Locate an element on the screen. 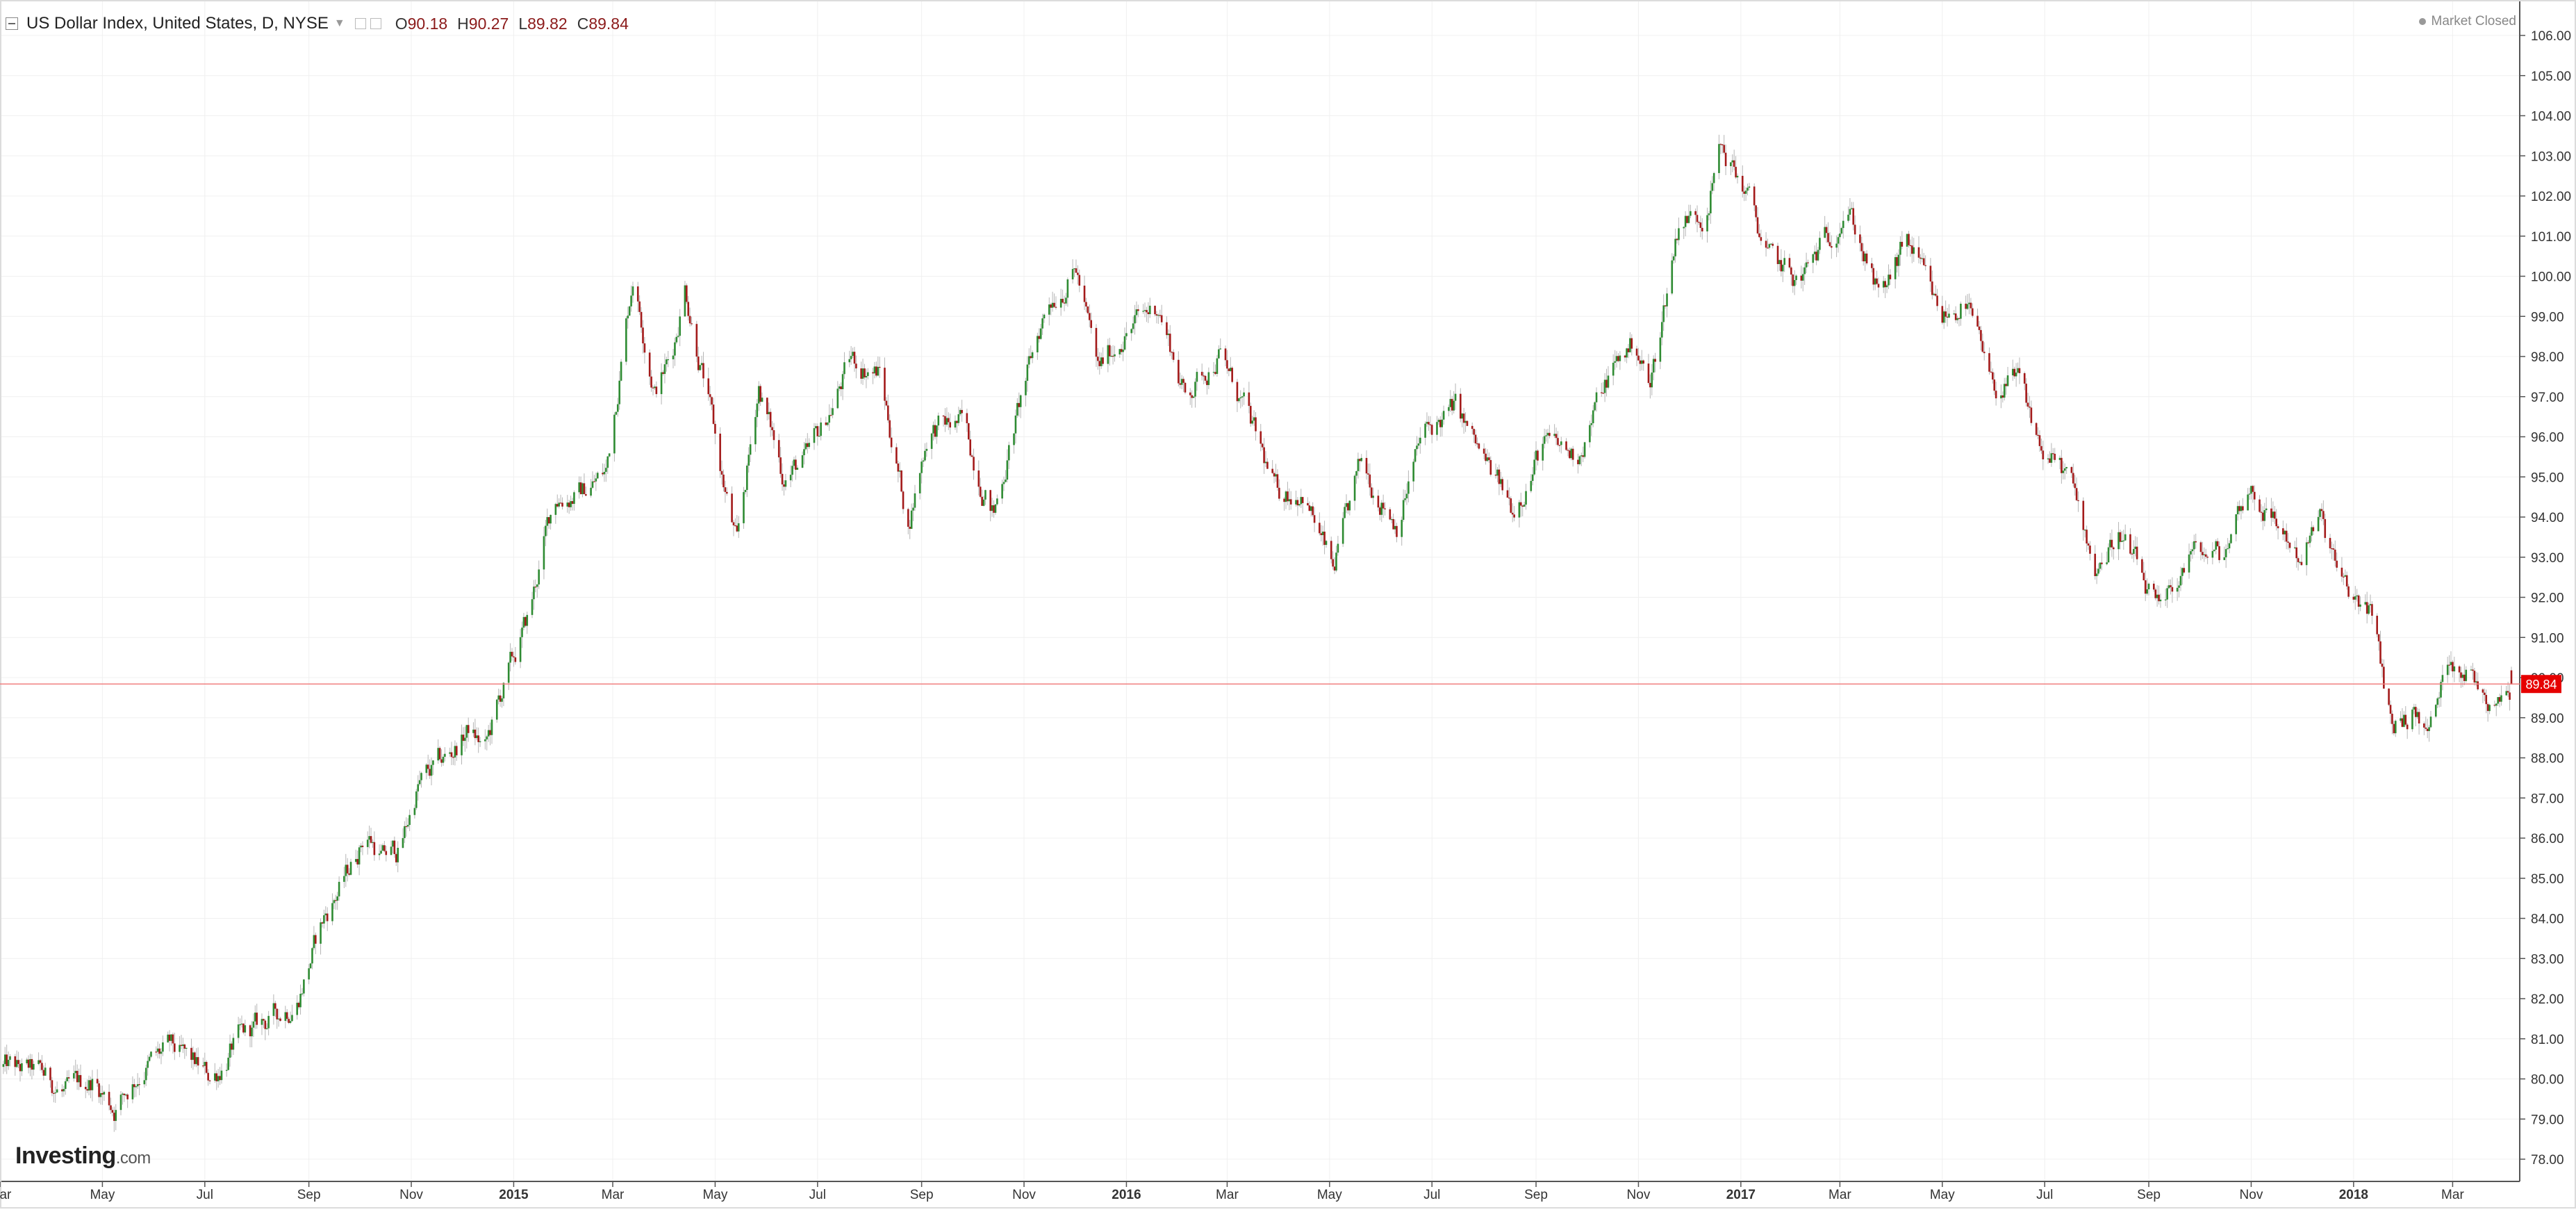 Image resolution: width=2576 pixels, height=1212 pixels. x-tick-label: 2016 is located at coordinates (1127, 1195).